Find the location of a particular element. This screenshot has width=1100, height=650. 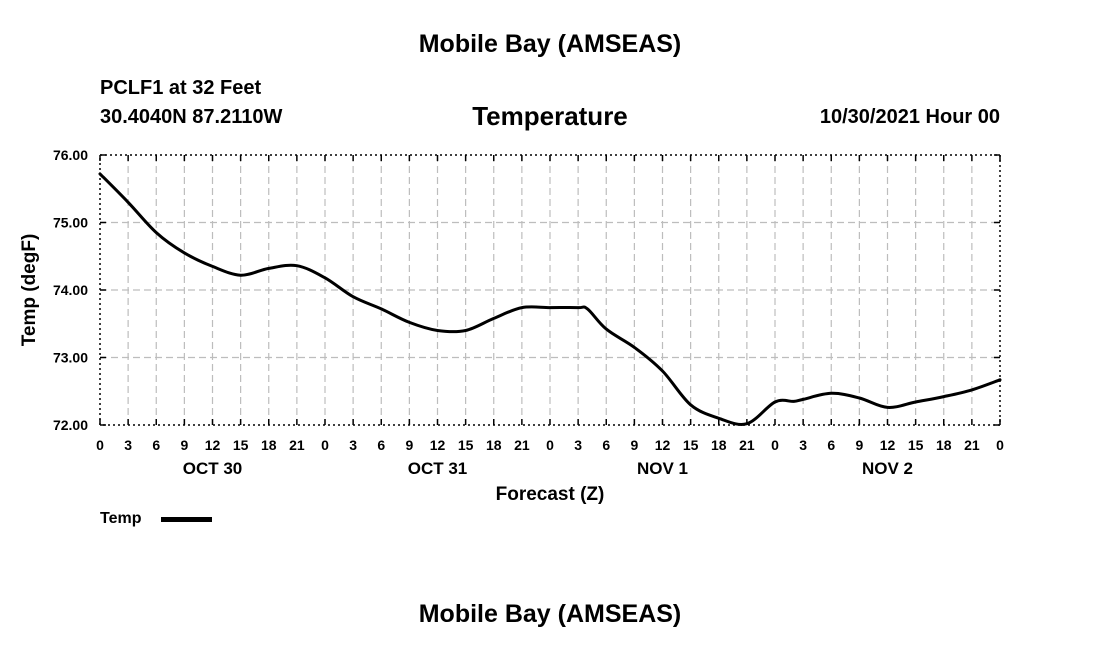

x-axis-label: Forecast (Z) is located at coordinates (550, 494).